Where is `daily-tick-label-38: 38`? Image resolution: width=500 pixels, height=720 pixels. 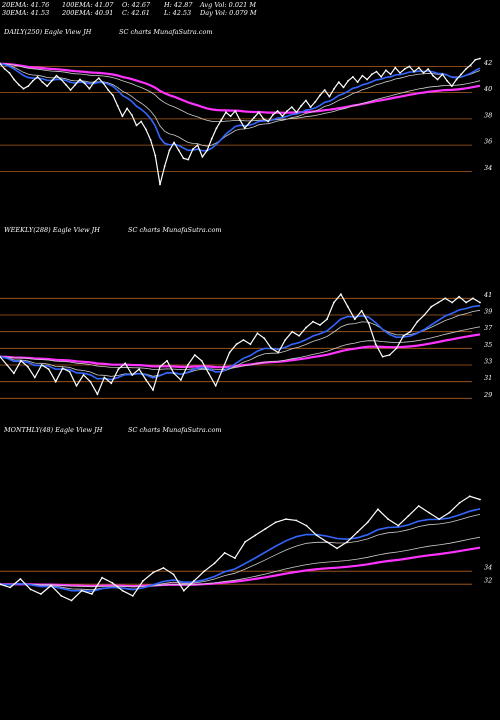
daily-tick-label-38: 38 is located at coordinates (488, 115).